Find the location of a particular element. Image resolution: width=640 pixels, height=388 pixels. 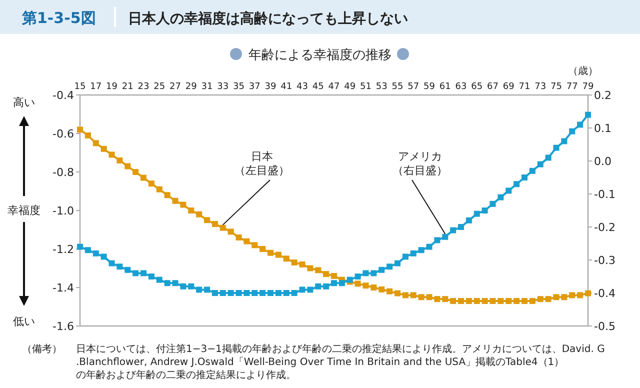

y-tick-label: -1.2 is located at coordinates (63, 249).